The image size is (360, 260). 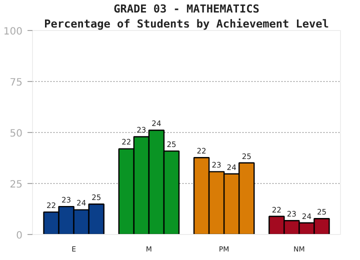 I want to click on y-tick-label: 0, so click(x=19, y=236).